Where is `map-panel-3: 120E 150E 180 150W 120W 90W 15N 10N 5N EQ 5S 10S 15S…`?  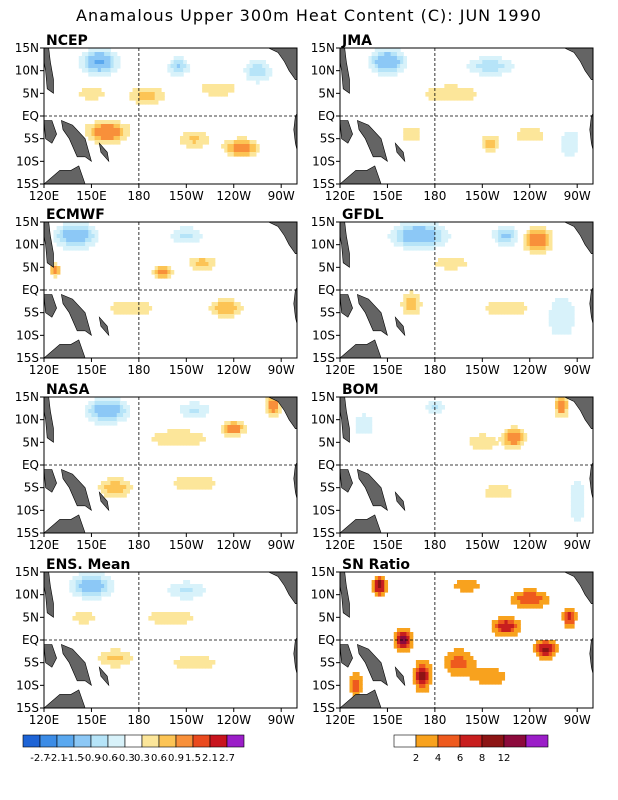
map-panel-3: 120E 150E 180 150W 120W 90W 15N 10N 5N EQ 5S 10S 15S… is located at coordinates (156, 292).